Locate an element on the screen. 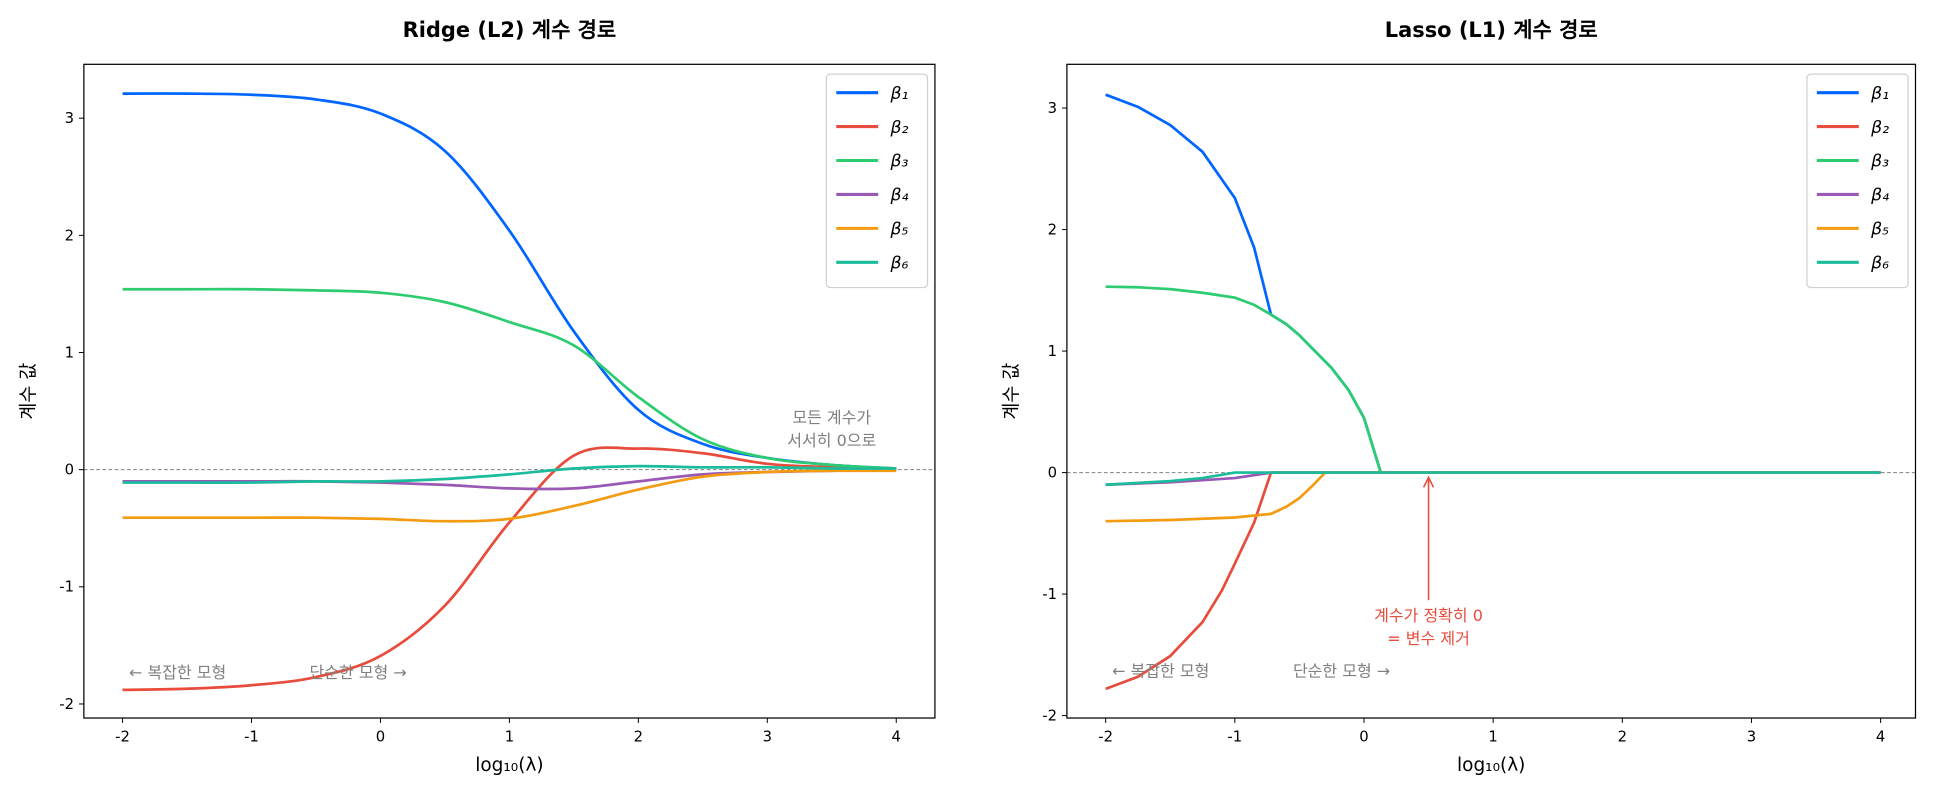  annotation-text: 계수가 정확히 0 is located at coordinates (1428, 615).